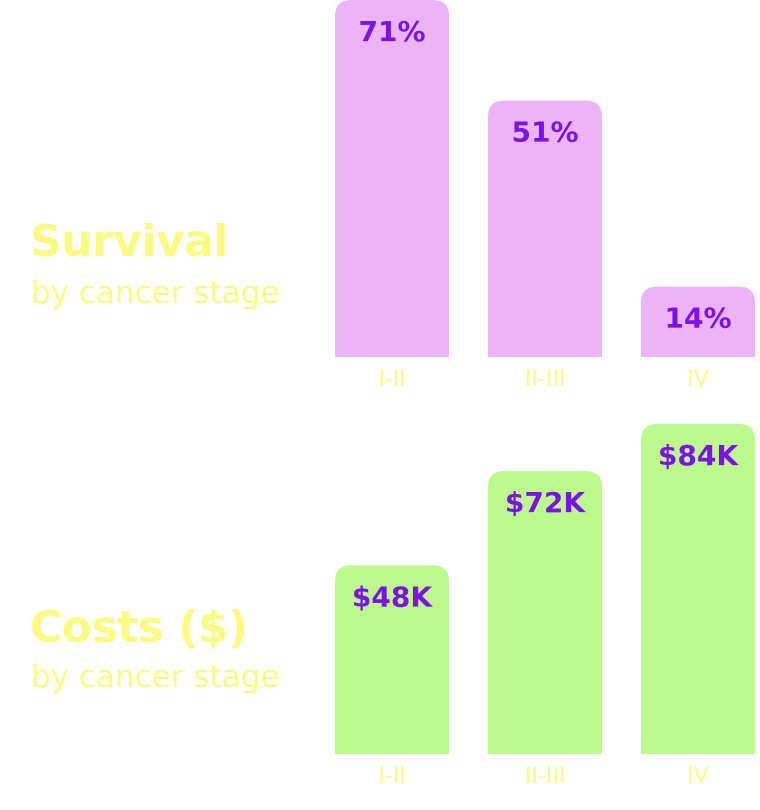  I want to click on survival-bar-i-ii, so click(392, 178).